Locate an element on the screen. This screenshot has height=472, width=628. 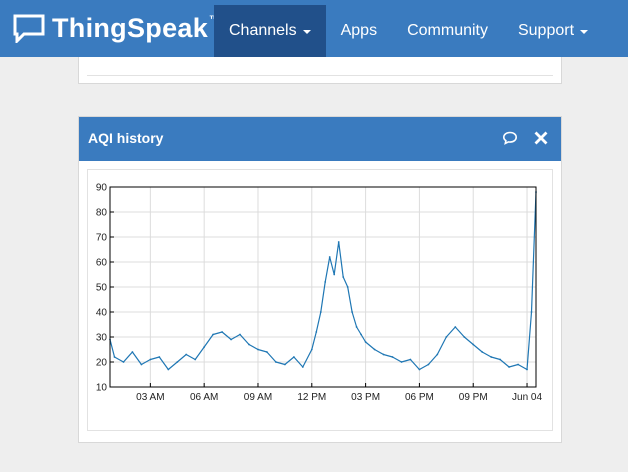
y-tick-label: 50 is located at coordinates (102, 288).